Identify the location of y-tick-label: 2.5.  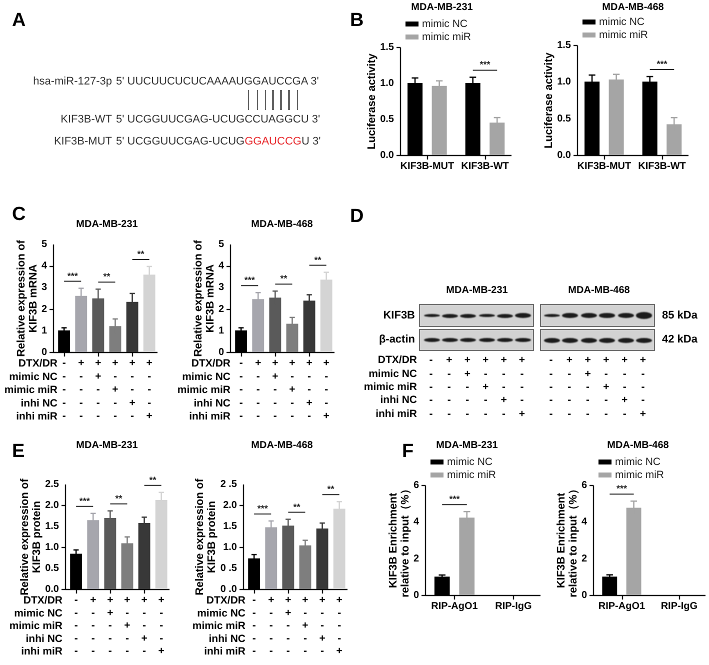
(52, 484).